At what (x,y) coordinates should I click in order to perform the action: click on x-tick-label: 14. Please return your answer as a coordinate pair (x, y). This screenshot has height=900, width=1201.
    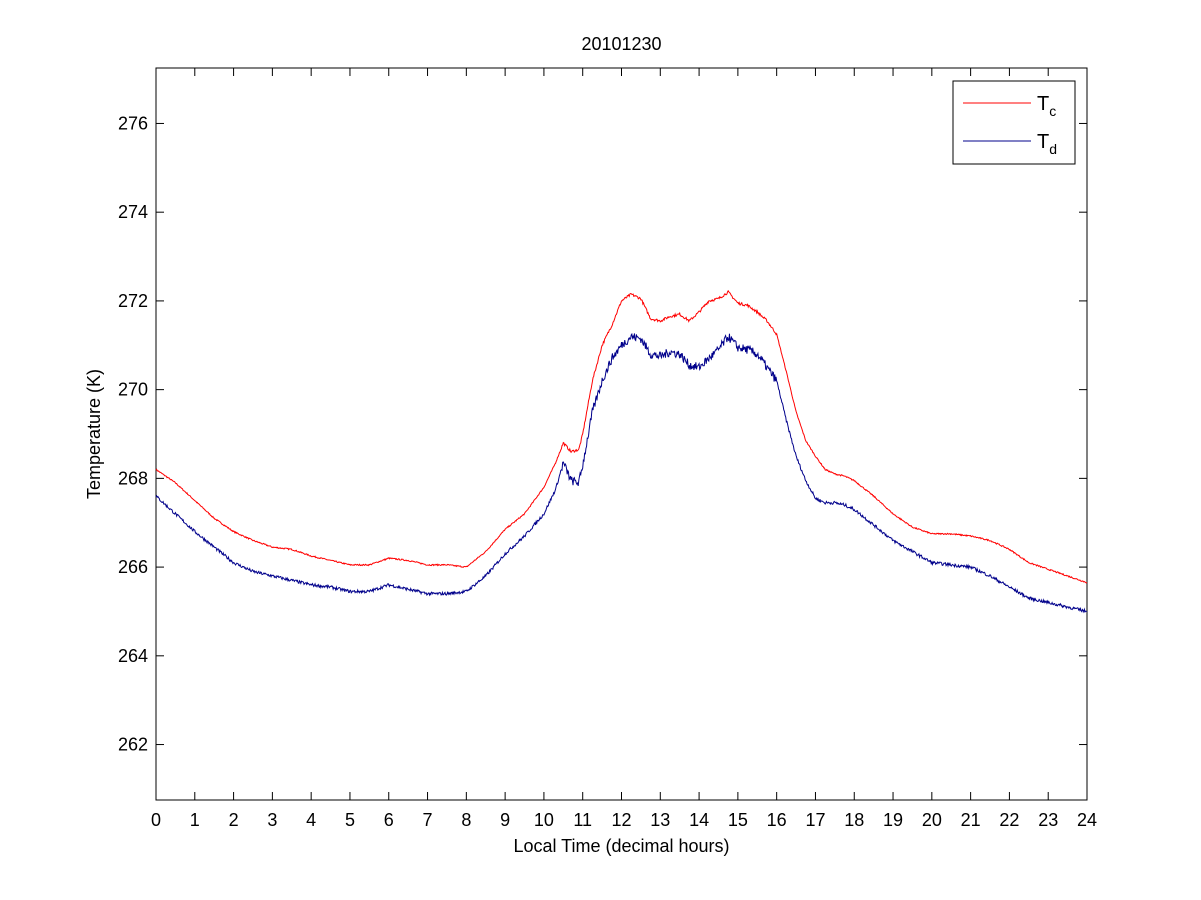
    Looking at the image, I should click on (699, 820).